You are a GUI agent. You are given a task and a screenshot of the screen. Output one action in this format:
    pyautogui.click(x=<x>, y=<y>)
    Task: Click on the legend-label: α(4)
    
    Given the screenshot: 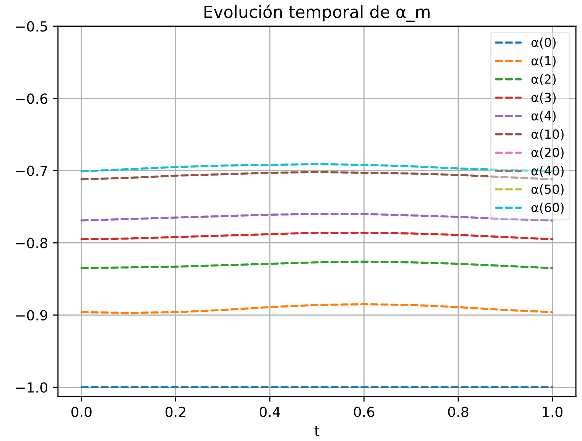 What is the action you would take?
    pyautogui.click(x=544, y=116)
    